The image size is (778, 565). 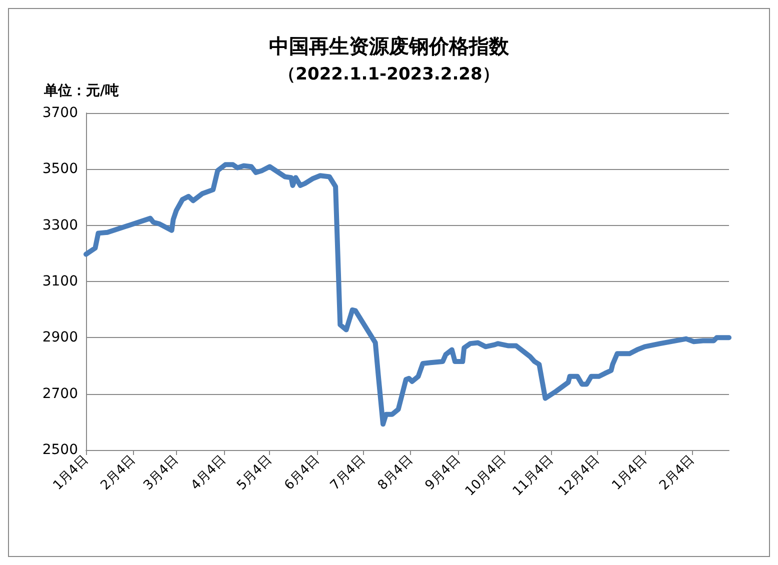 What do you see at coordinates (389, 74) in the screenshot?
I see `chart-subtitle: （2022.1.1-2023.2.28）` at bounding box center [389, 74].